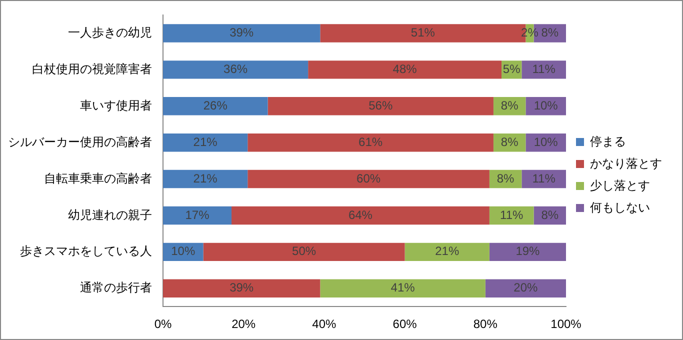 The image size is (683, 340). What do you see at coordinates (86, 251) in the screenshot?
I see `y-tick-label: 歩きスマホをしている人` at bounding box center [86, 251].